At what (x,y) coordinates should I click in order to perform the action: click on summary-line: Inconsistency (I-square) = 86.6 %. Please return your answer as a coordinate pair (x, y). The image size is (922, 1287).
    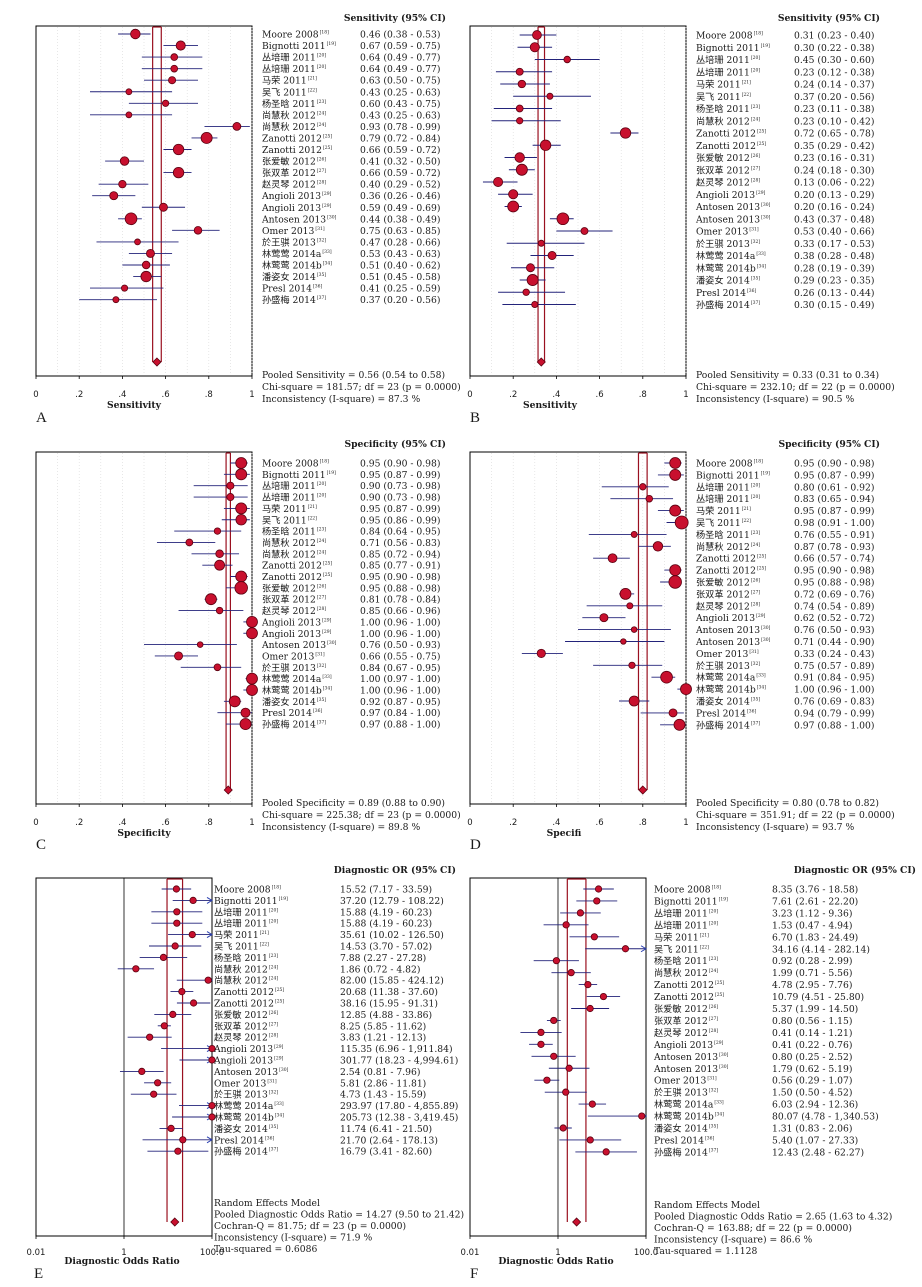
    Looking at the image, I should click on (733, 1240).